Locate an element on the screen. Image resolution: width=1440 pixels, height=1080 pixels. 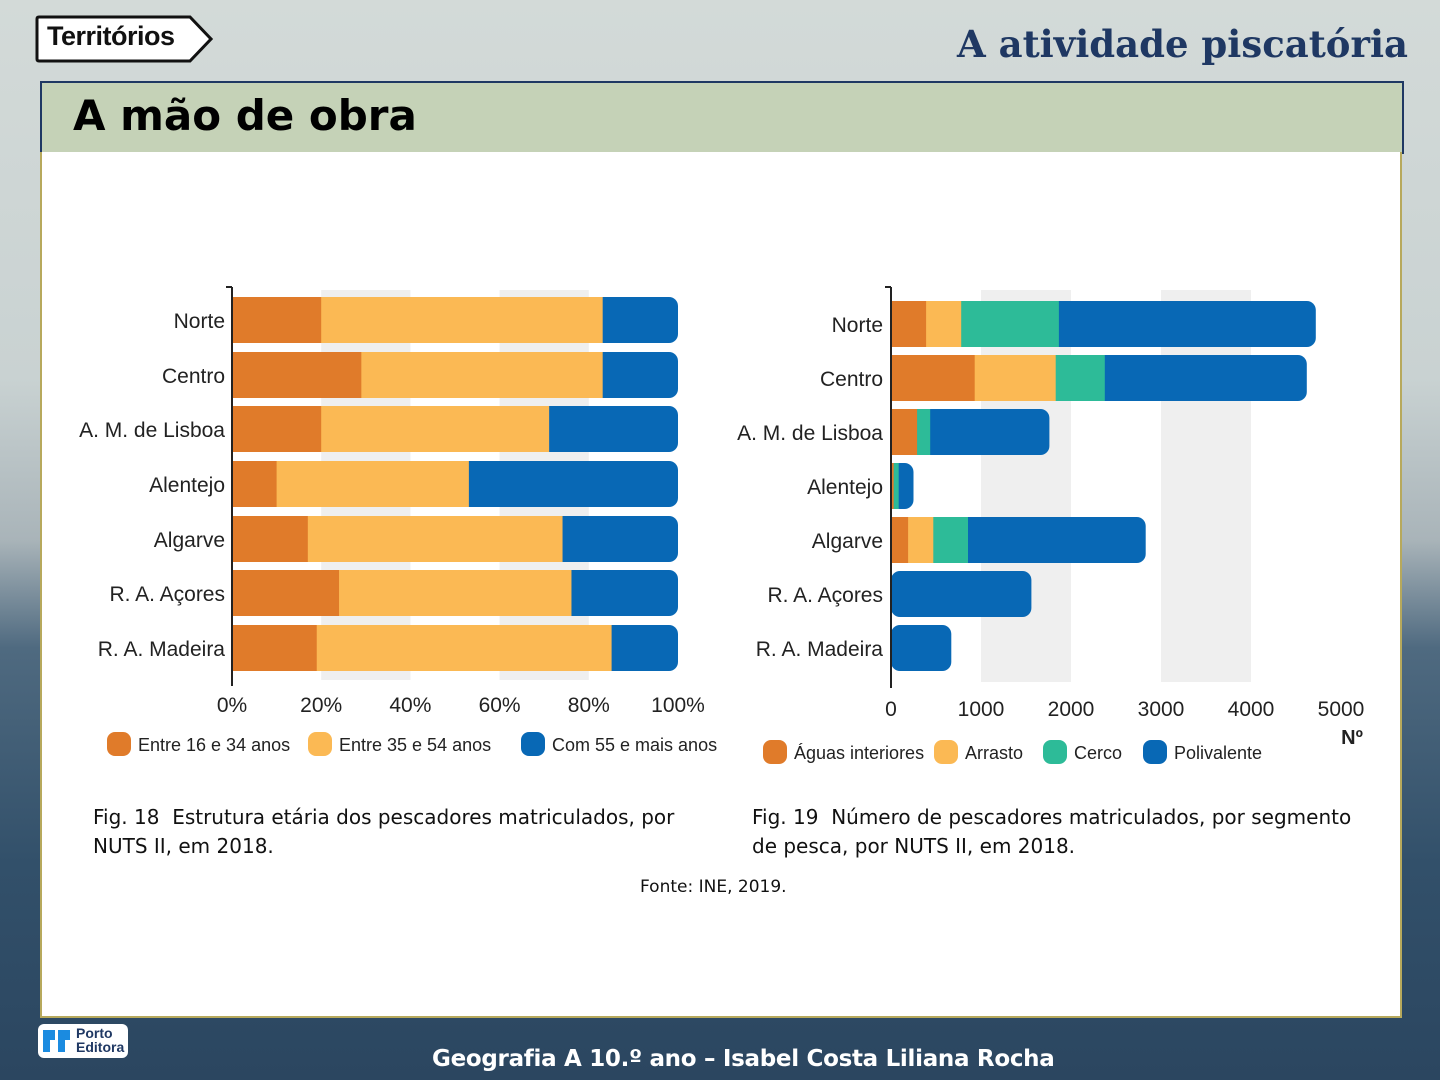
x-tick-label: 100% is located at coordinates (678, 705).